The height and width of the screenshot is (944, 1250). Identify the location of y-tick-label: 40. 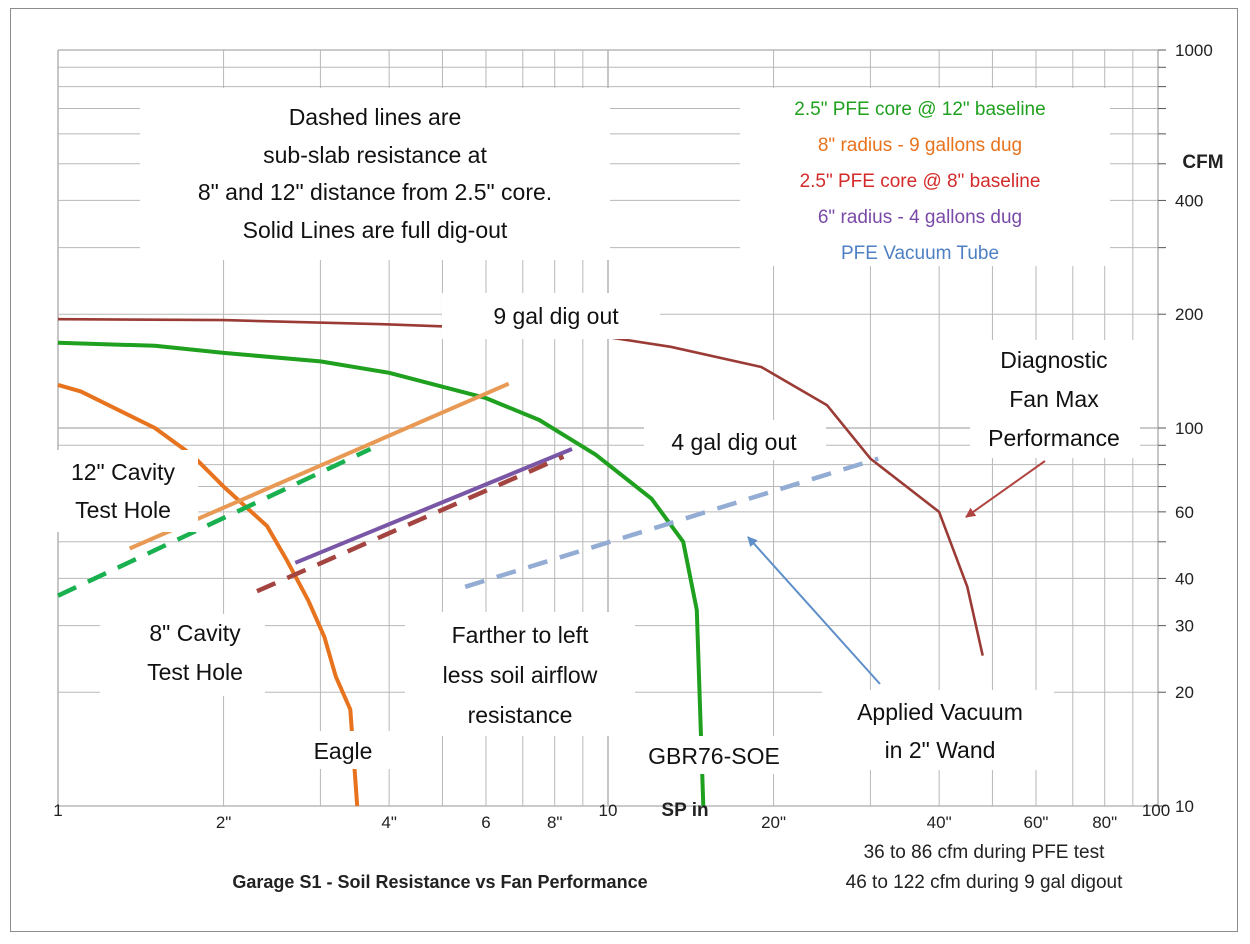
(1184, 578).